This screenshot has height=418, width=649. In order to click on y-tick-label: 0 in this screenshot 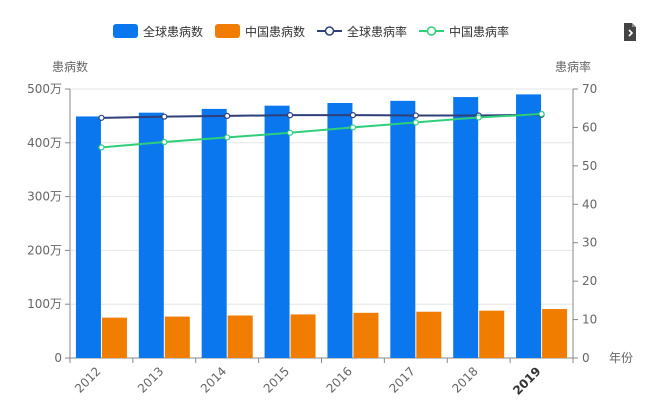, I will do `click(58, 358)`.